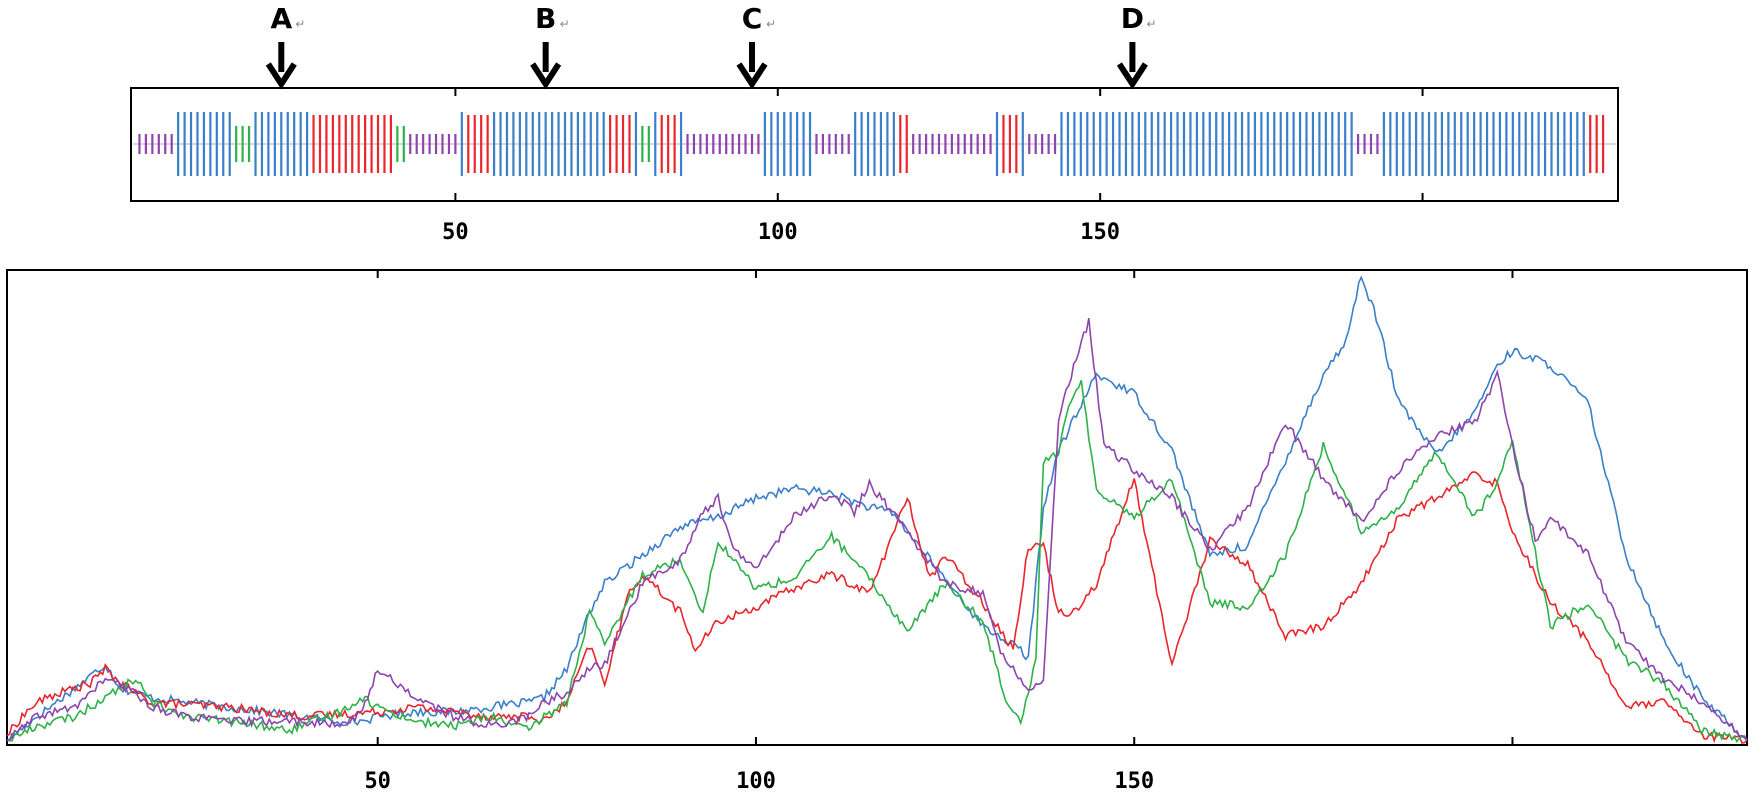  I want to click on marker-label: A, so click(281, 18).